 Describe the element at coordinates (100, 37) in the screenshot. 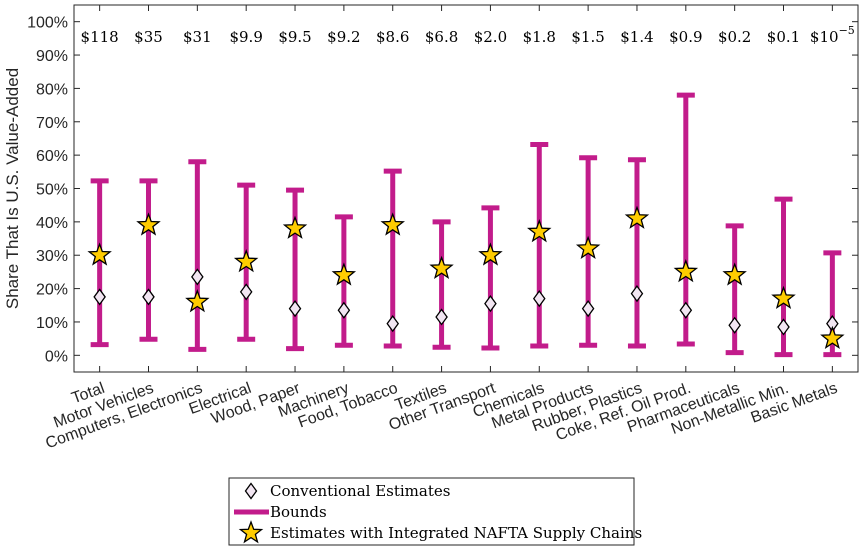

I see `value-label: $118` at that location.